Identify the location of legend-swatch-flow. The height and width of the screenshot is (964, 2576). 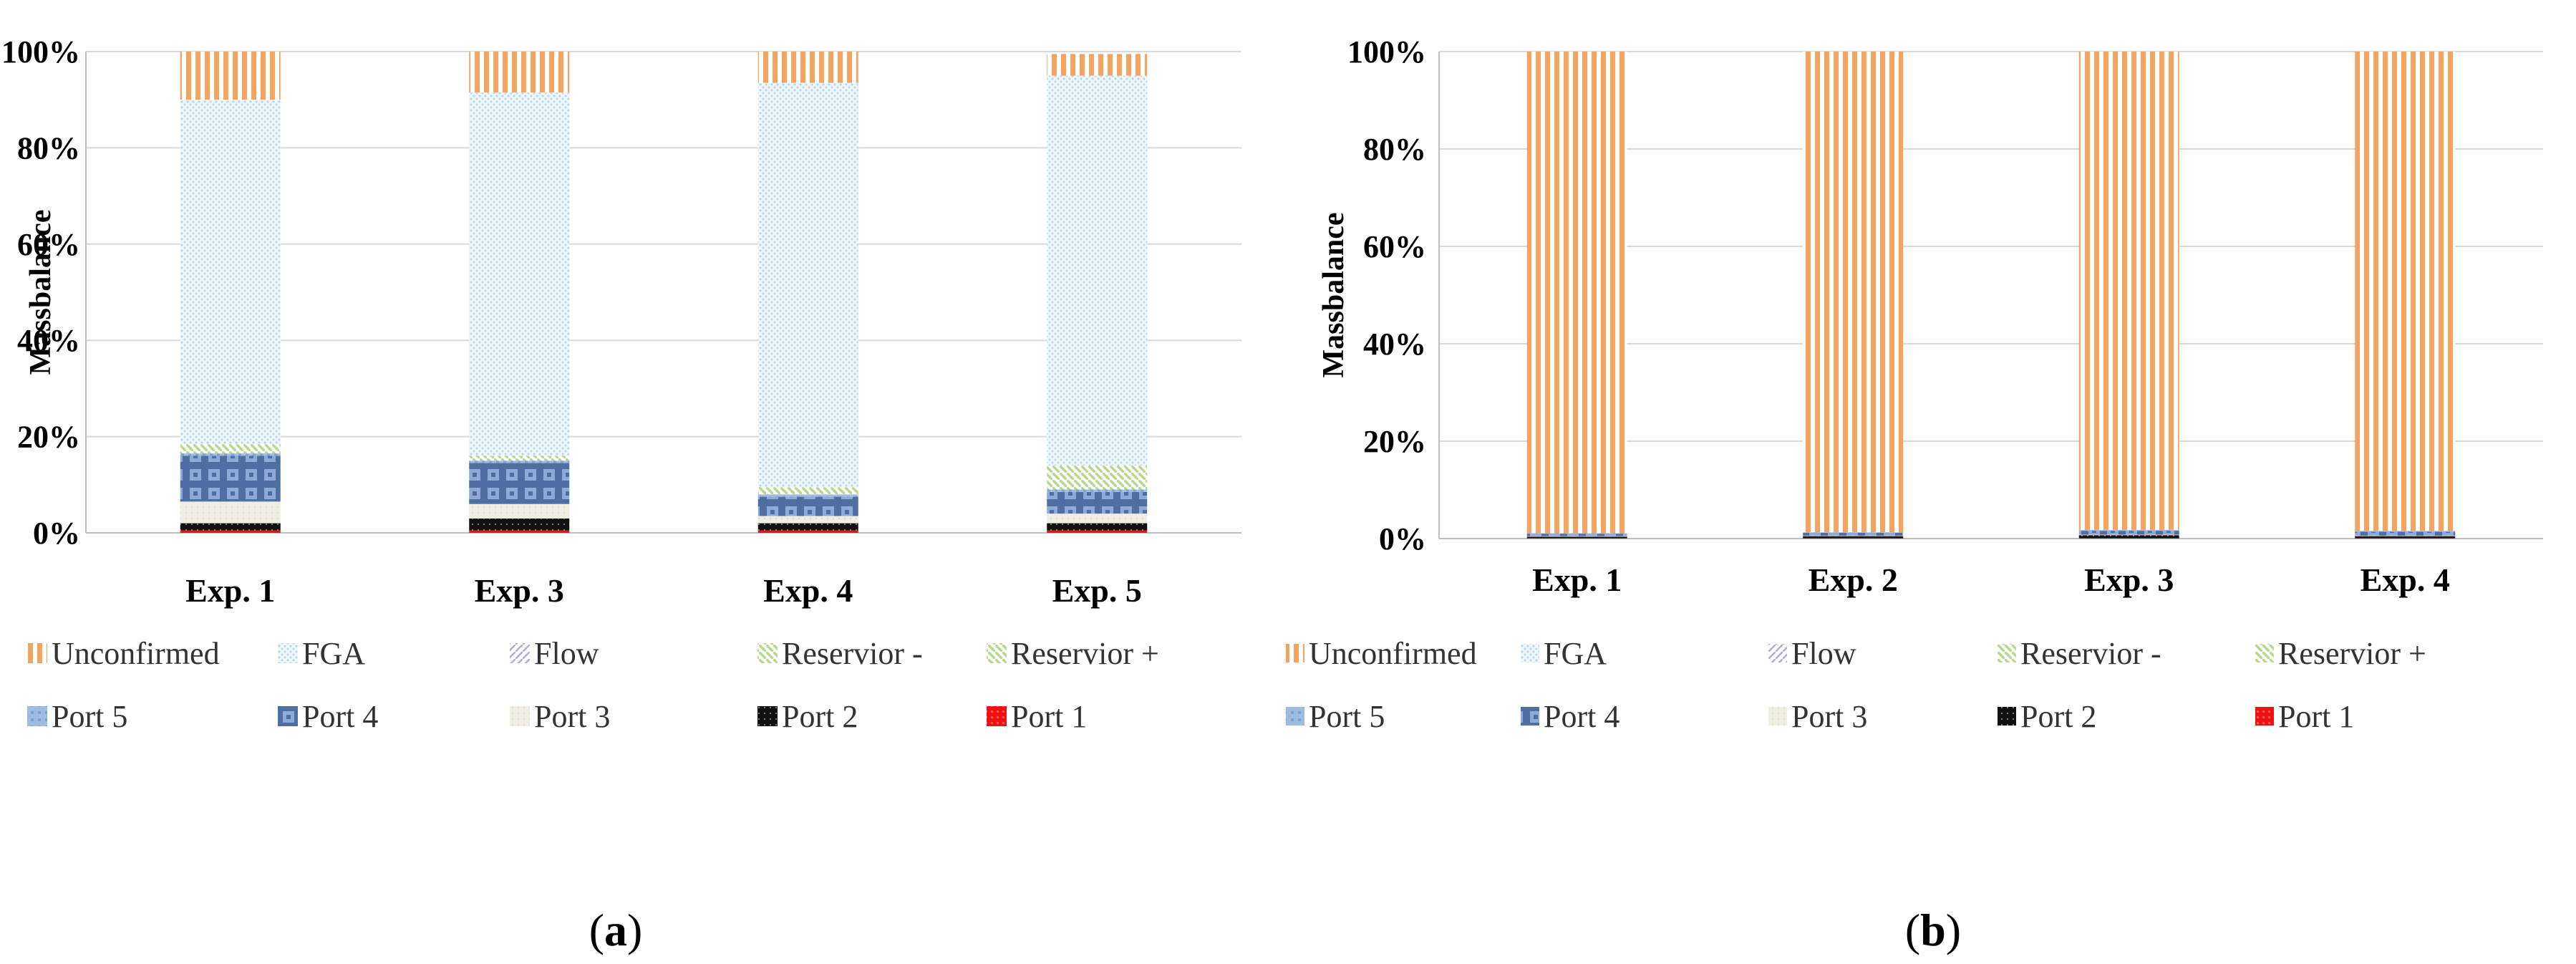
(1778, 653).